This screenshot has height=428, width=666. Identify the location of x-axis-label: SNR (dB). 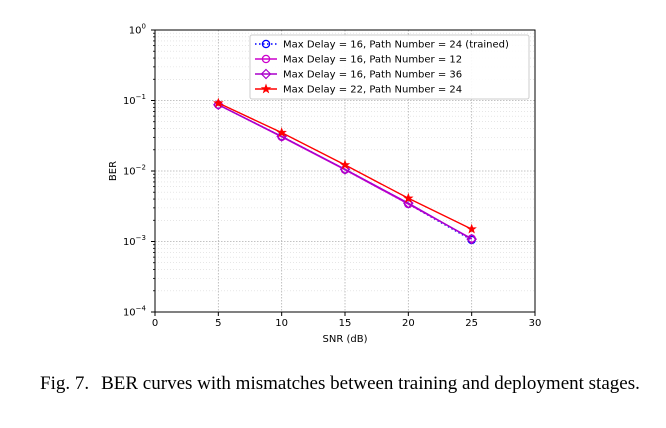
(345, 339).